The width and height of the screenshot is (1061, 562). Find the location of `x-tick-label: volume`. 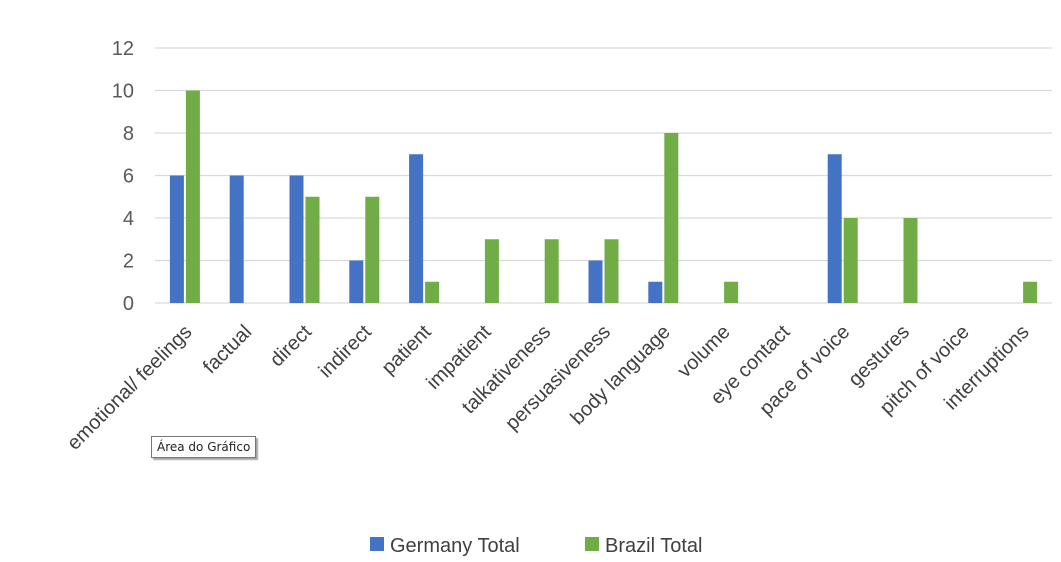

x-tick-label: volume is located at coordinates (703, 351).